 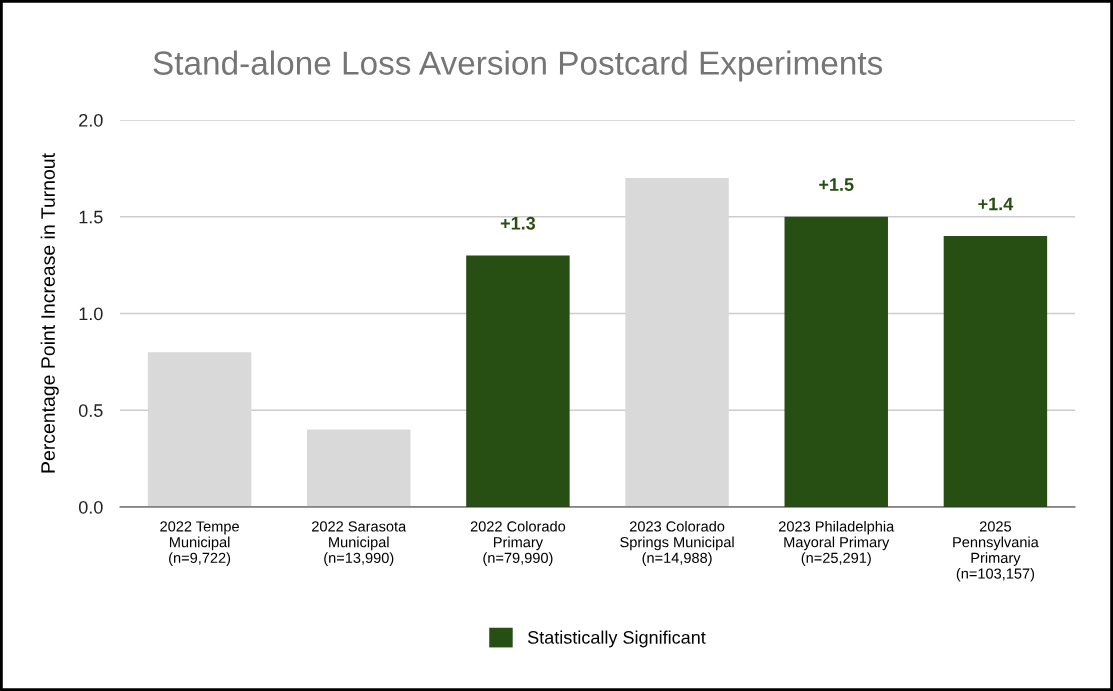 What do you see at coordinates (518, 223) in the screenshot?
I see `data-label: +1.3` at bounding box center [518, 223].